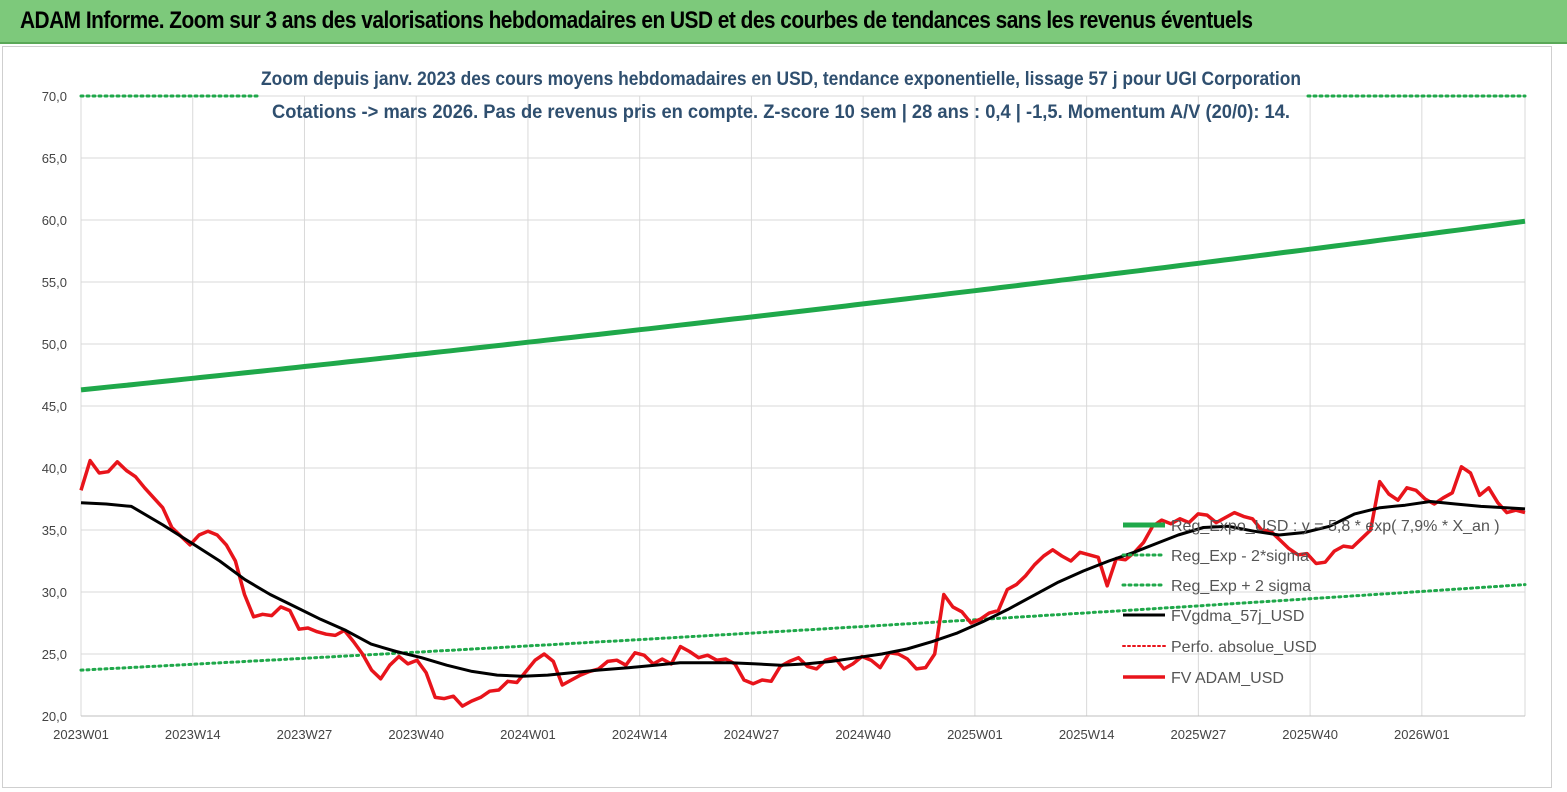  Describe the element at coordinates (81, 734) in the screenshot. I see `x-tick-label: 2023W01` at that location.